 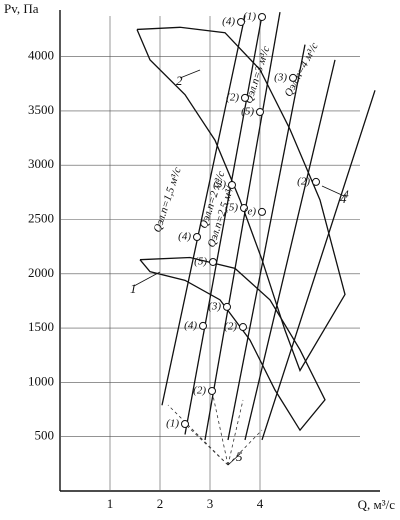 I want to click on series-label: 4, so click(x=346, y=195).